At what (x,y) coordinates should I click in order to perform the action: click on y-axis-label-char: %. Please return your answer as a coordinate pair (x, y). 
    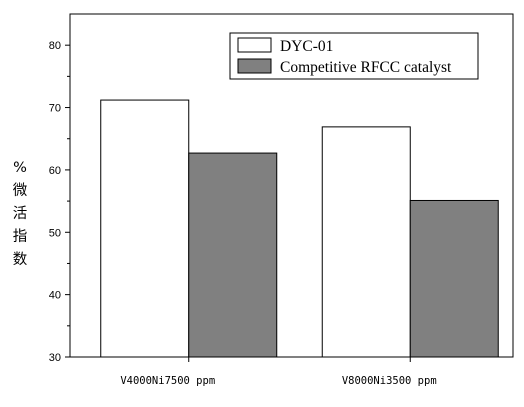
    Looking at the image, I should click on (20, 168).